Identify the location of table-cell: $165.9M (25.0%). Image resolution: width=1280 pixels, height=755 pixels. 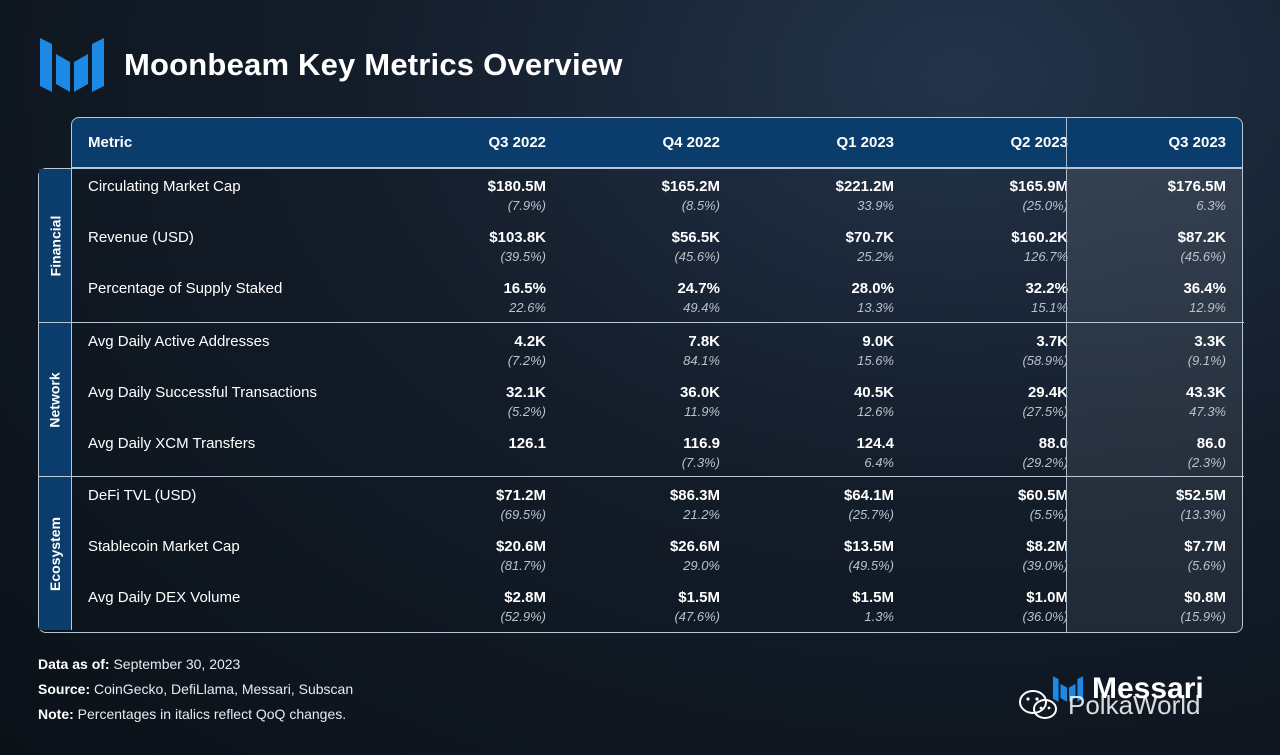
(981, 192).